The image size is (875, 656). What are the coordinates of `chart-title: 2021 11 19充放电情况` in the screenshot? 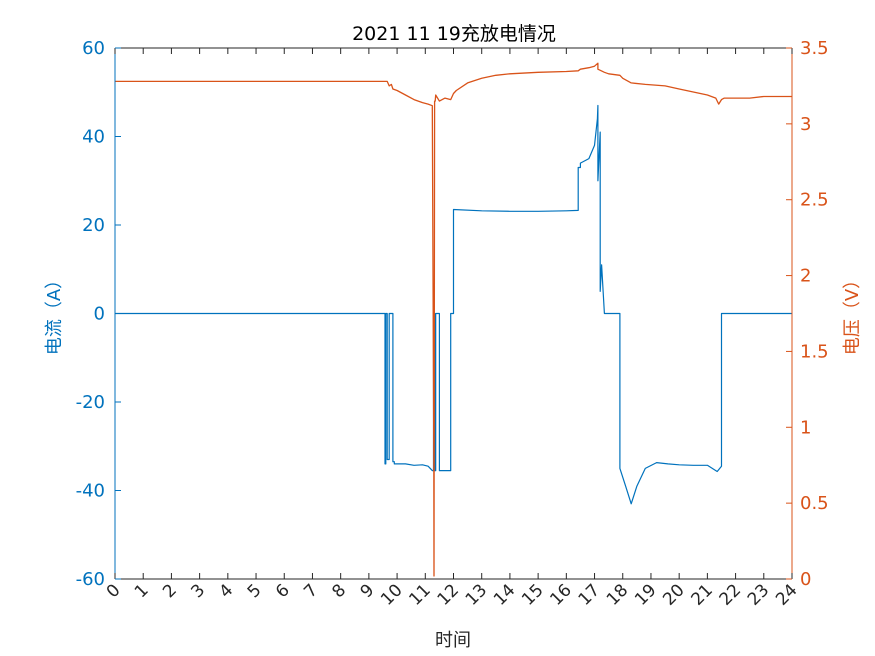 It's located at (454, 34).